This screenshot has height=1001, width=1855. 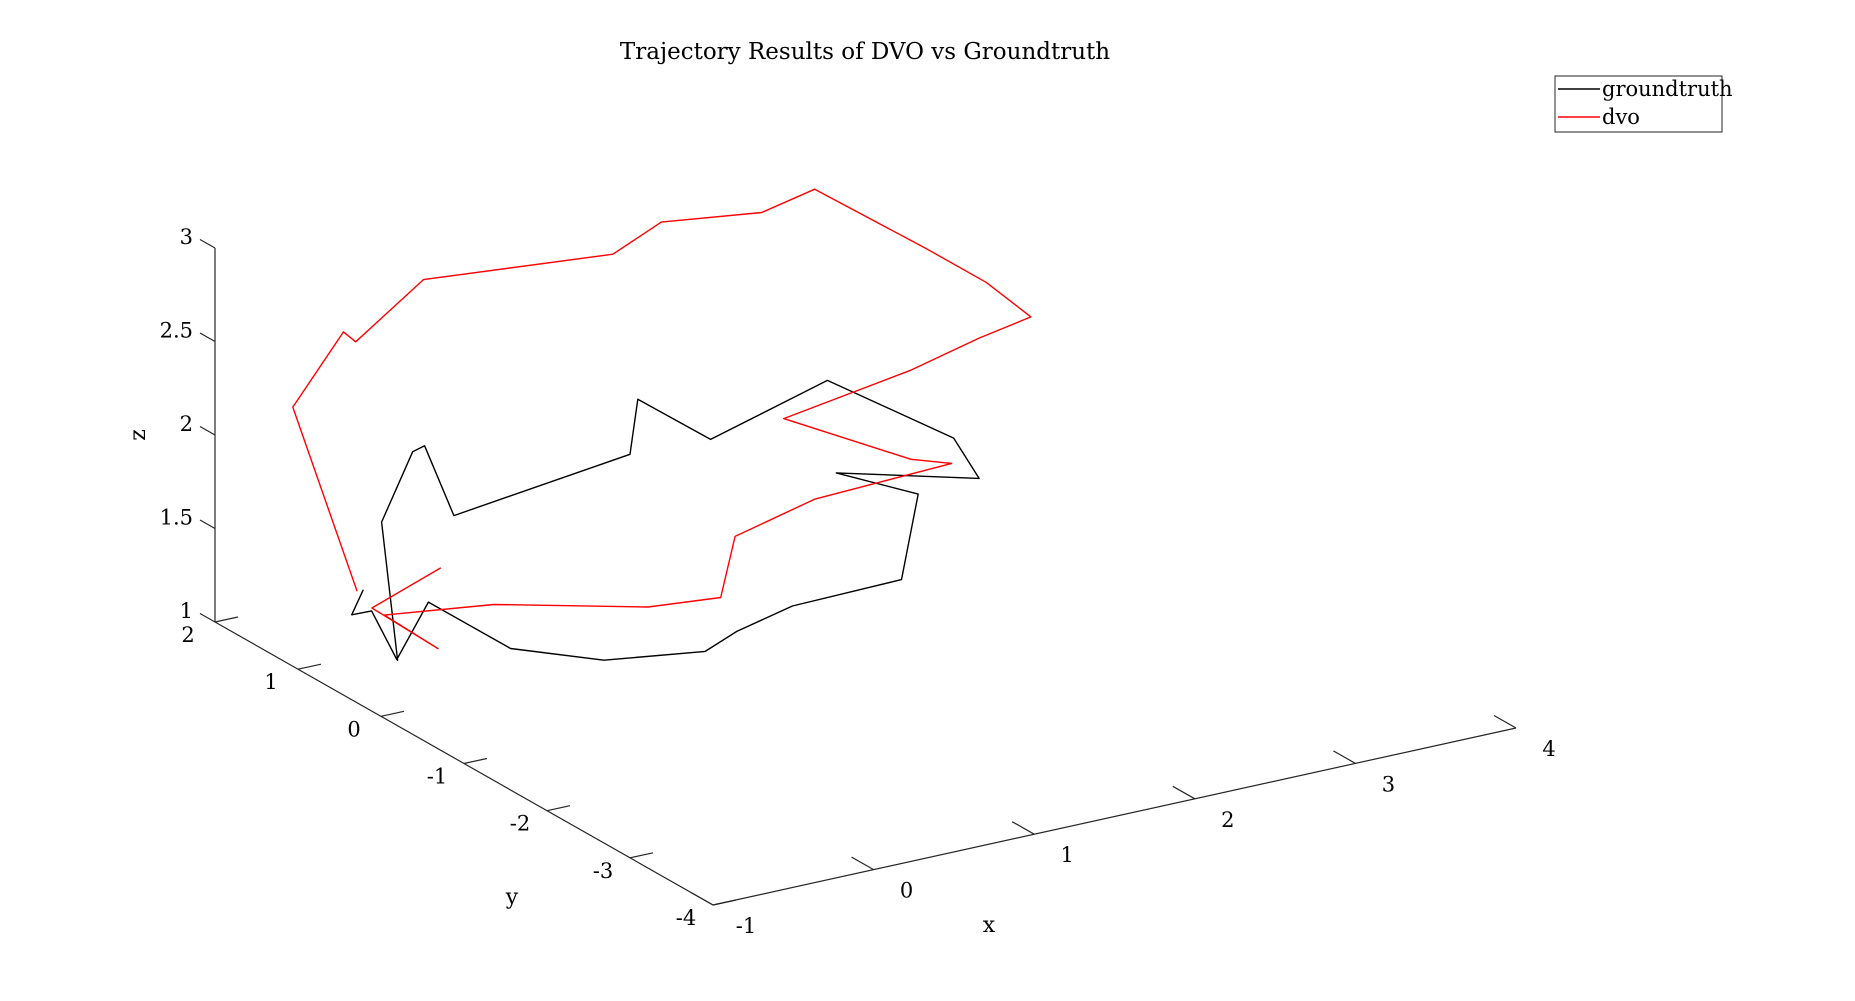 What do you see at coordinates (187, 635) in the screenshot?
I see `y-tick-label: 2` at bounding box center [187, 635].